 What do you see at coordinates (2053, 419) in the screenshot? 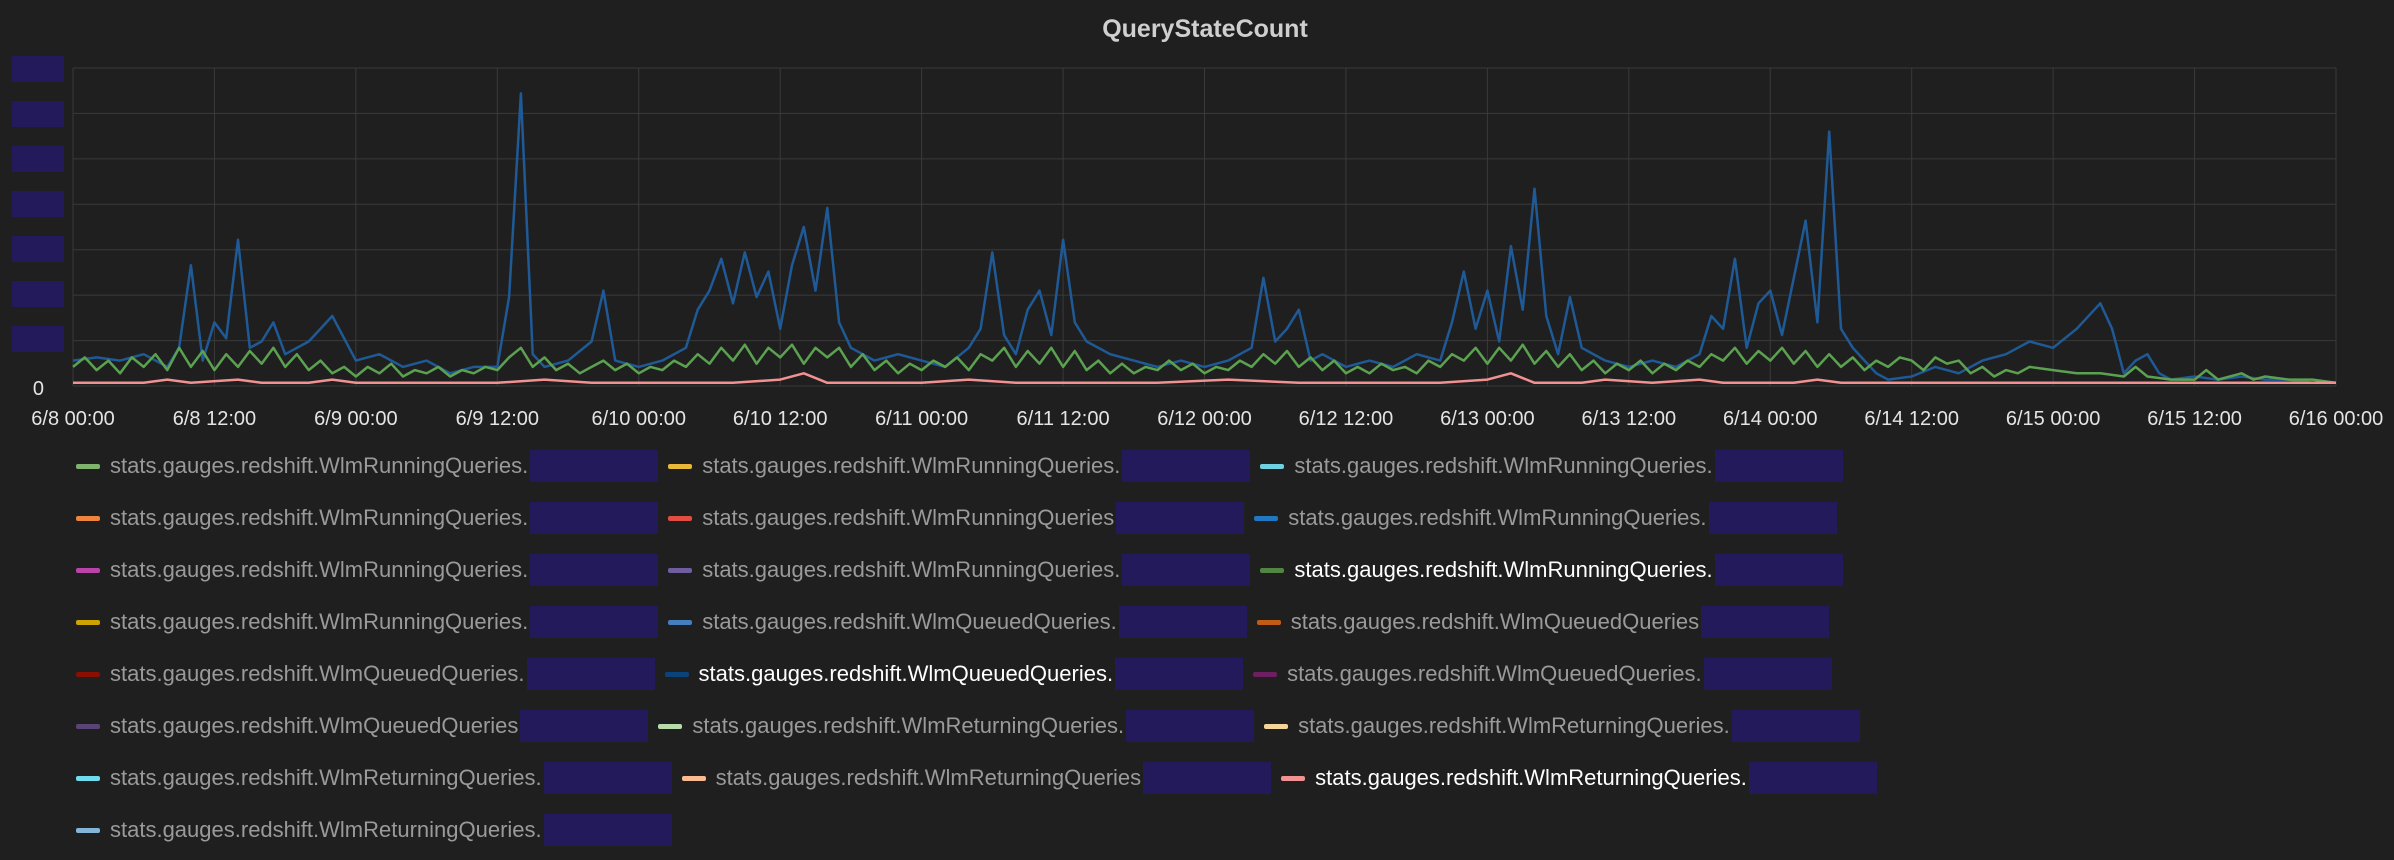
I see `x-tick-label: 6/15 00:00` at bounding box center [2053, 419].